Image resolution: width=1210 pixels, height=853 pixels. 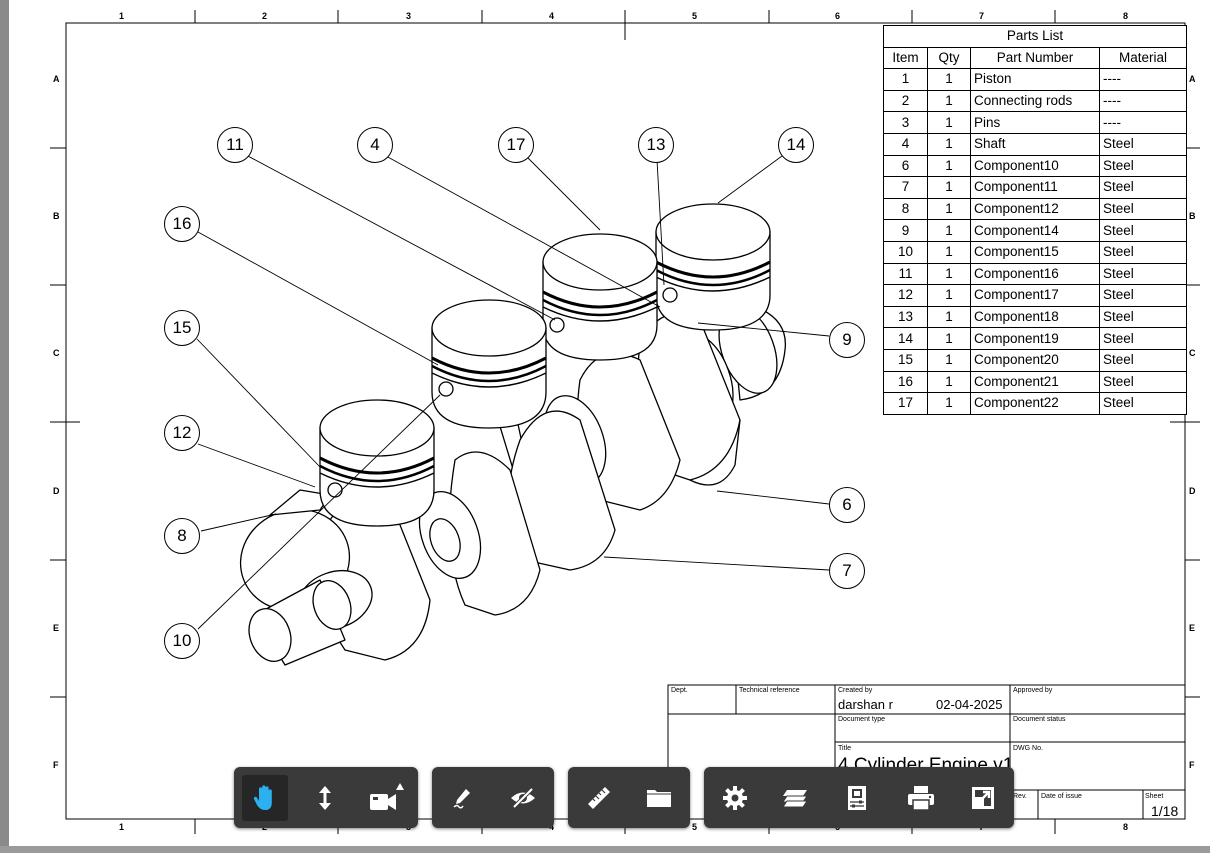 I want to click on balloon: 9, so click(x=847, y=340).